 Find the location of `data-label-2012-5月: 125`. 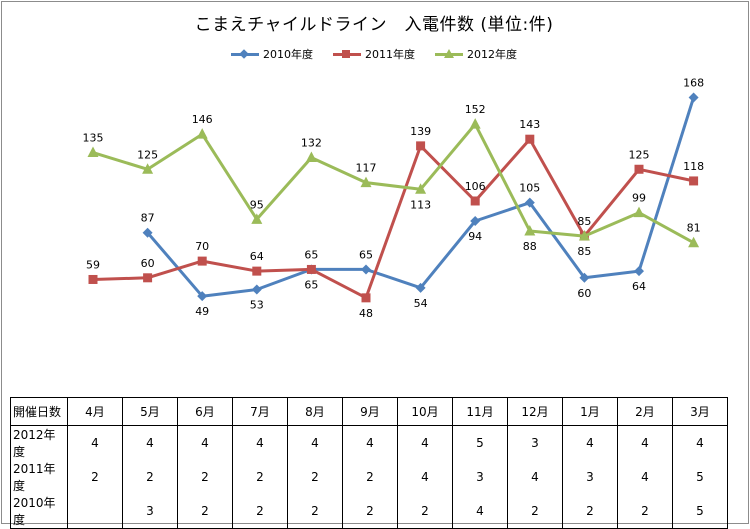

data-label-2012-5月: 125 is located at coordinates (147, 154).